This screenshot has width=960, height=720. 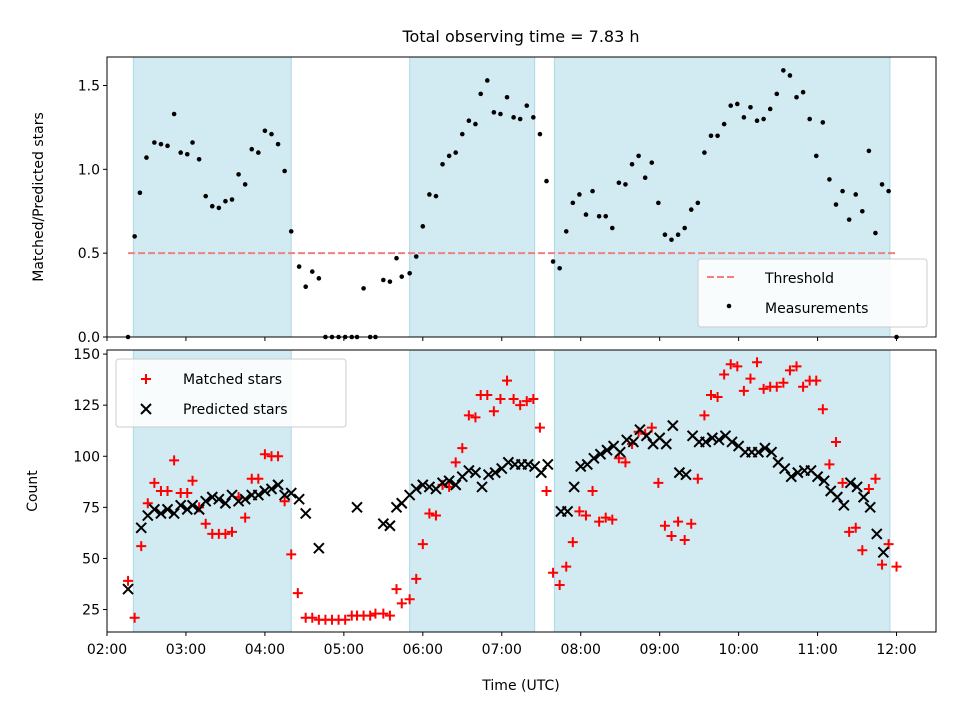 What do you see at coordinates (33, 491) in the screenshot?
I see `count-y-axis-label: Count` at bounding box center [33, 491].